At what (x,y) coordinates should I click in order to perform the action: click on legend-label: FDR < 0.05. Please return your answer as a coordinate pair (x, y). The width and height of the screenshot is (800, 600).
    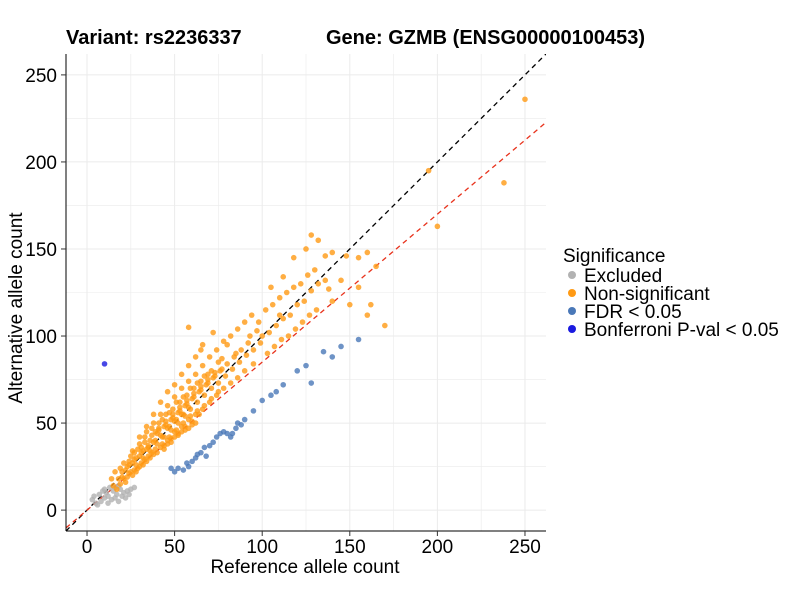
    Looking at the image, I should click on (633, 312).